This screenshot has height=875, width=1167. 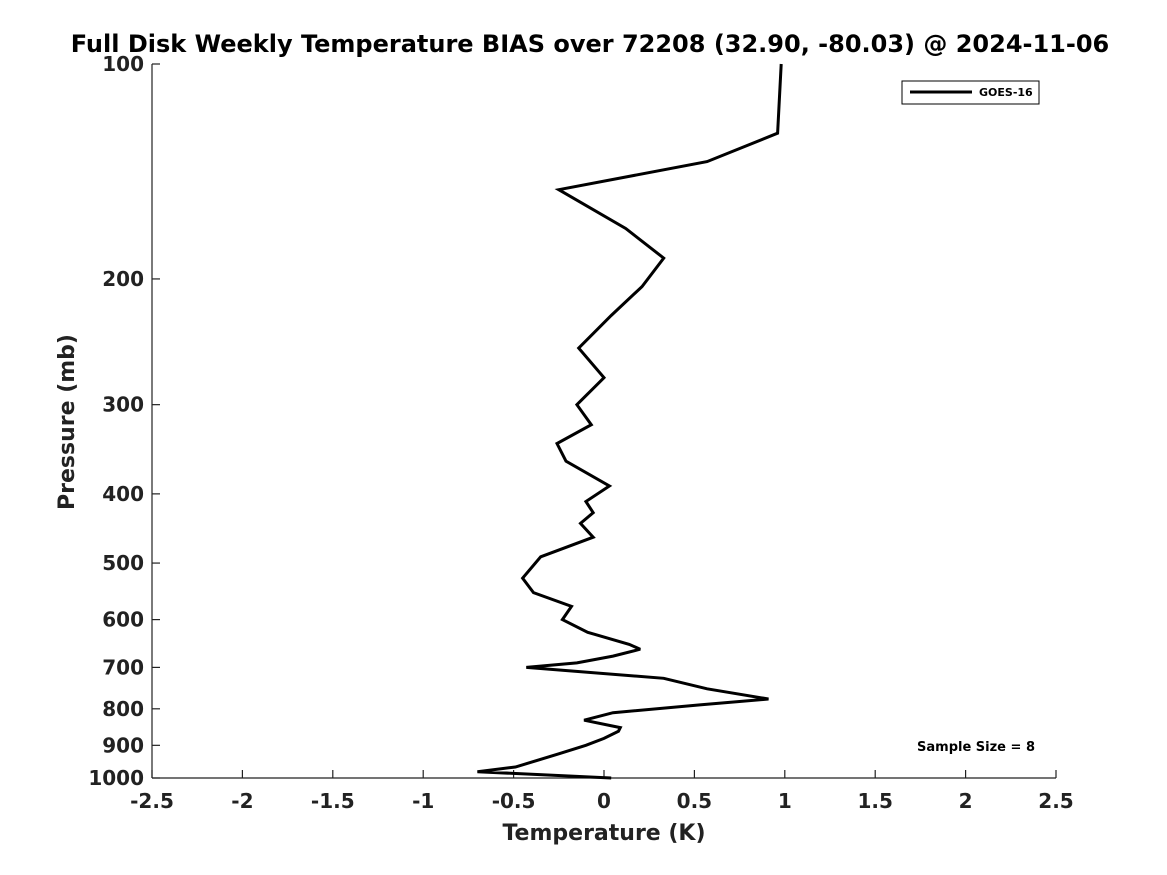 I want to click on x-tick-label: 0, so click(x=604, y=801).